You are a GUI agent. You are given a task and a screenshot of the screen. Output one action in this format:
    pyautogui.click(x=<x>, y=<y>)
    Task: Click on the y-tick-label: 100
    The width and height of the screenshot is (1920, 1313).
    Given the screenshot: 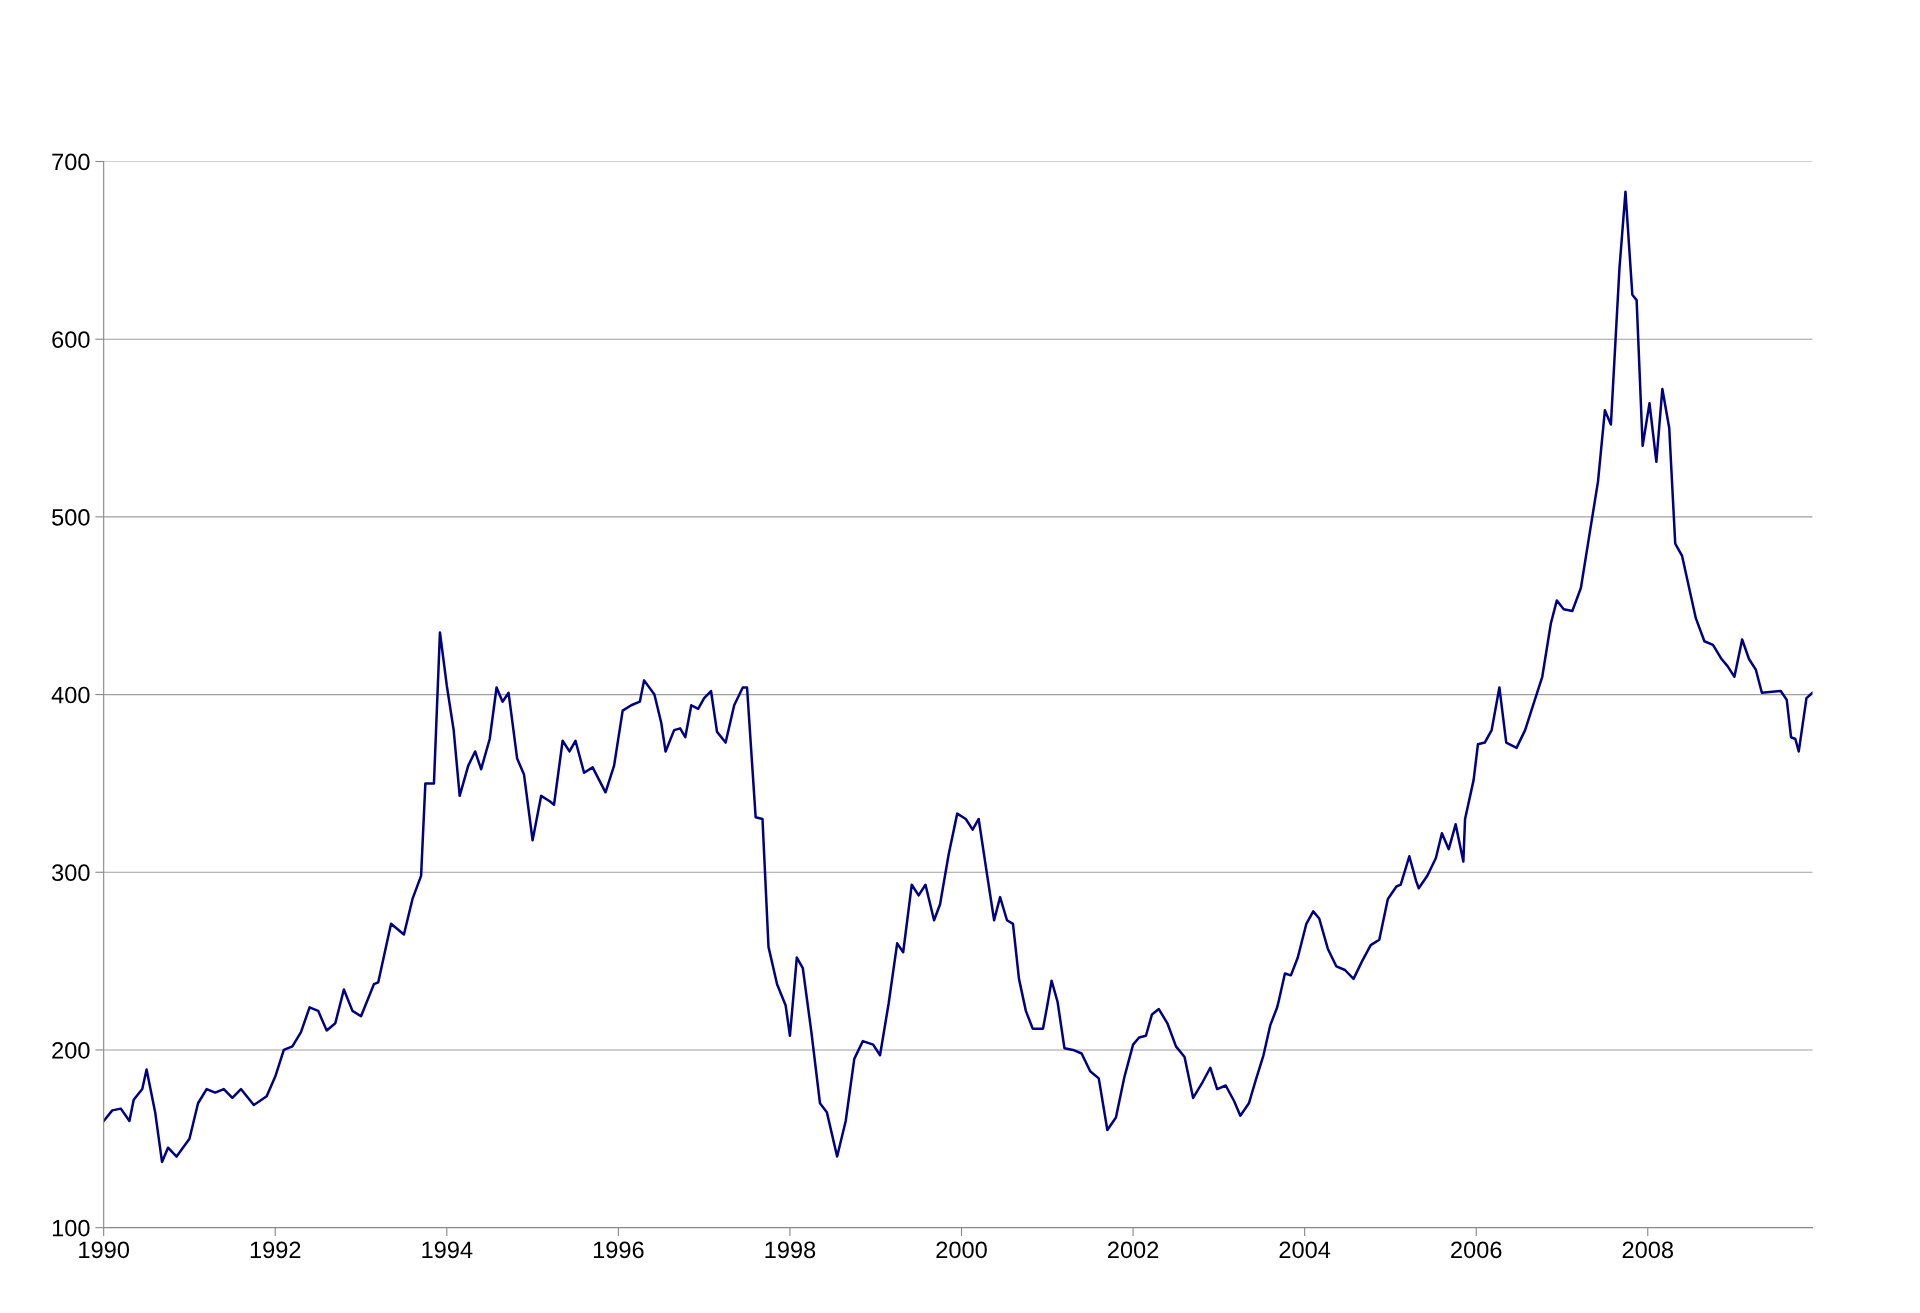 What is the action you would take?
    pyautogui.click(x=71, y=1228)
    